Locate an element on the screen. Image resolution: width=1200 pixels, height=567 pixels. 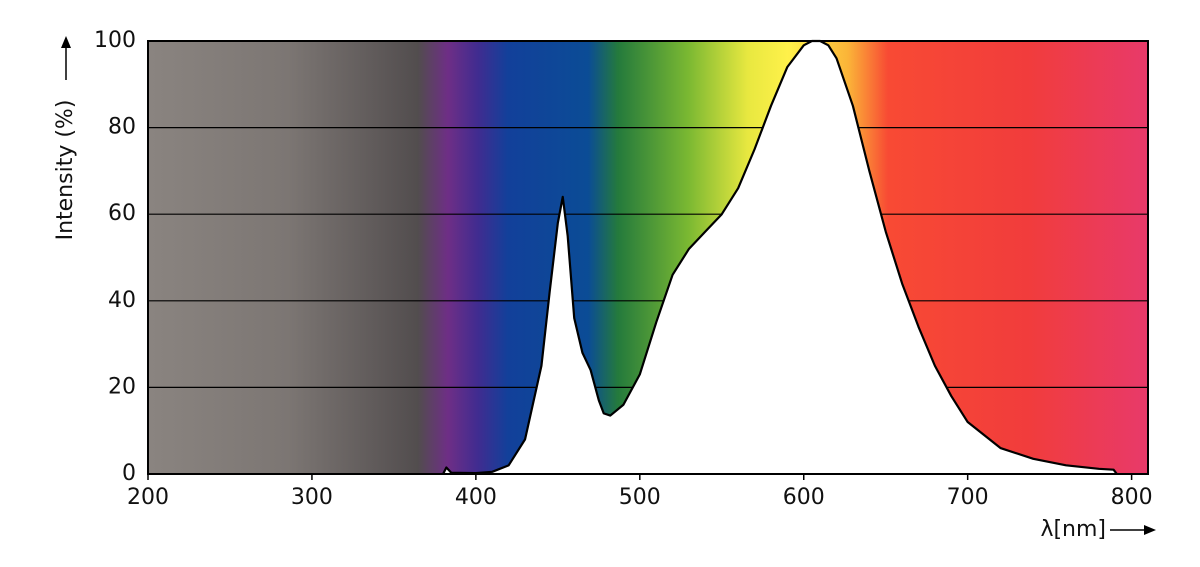
x-tick-label: 600 is located at coordinates (804, 497).